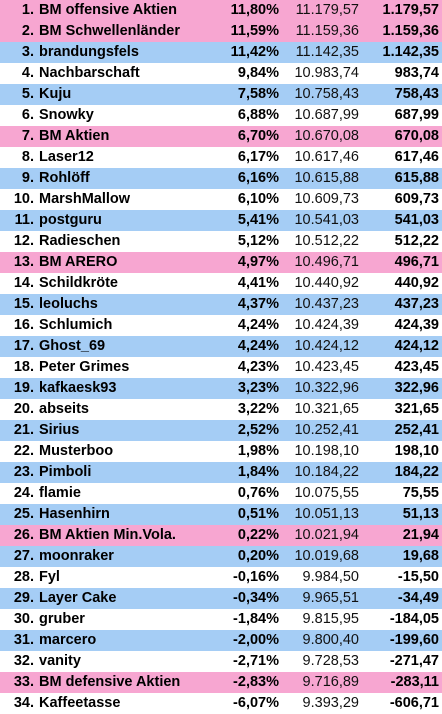 This screenshot has height=714, width=442. Describe the element at coordinates (258, 472) in the screenshot. I see `performance-percent: 1,84%` at that location.